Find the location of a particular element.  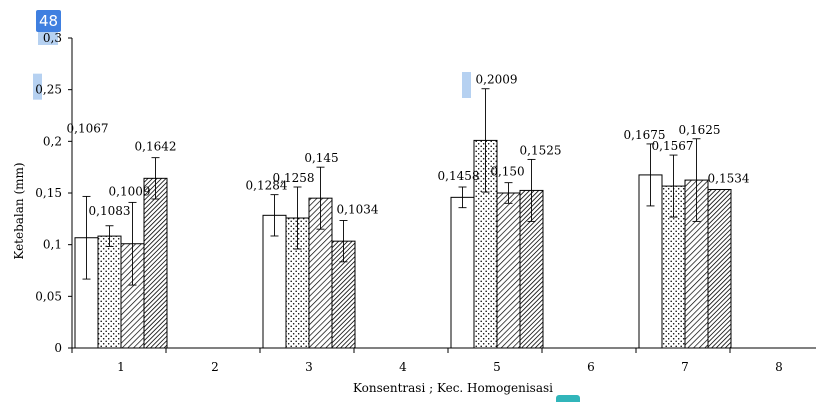

data-label: 0,2009 is located at coordinates (497, 80).